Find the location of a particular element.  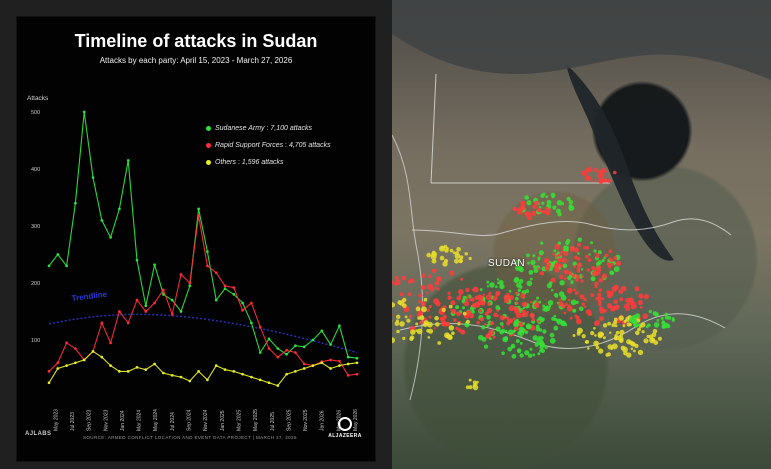

aljazeera-logo-text: ALJAZEERA is located at coordinates (345, 436).